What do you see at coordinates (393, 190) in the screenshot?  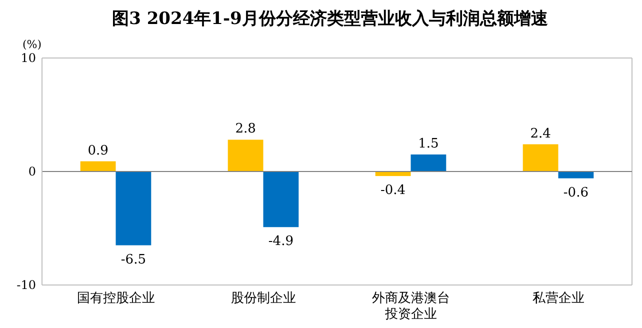 I see `data-label: -0.4` at bounding box center [393, 190].